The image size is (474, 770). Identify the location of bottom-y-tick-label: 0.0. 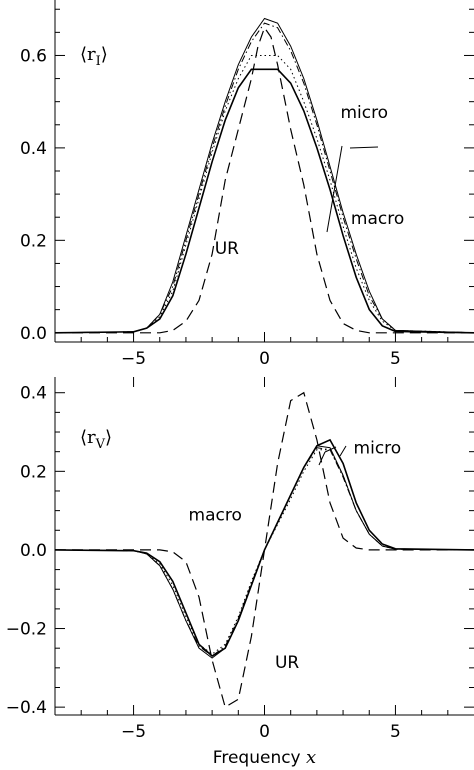
(33, 551).